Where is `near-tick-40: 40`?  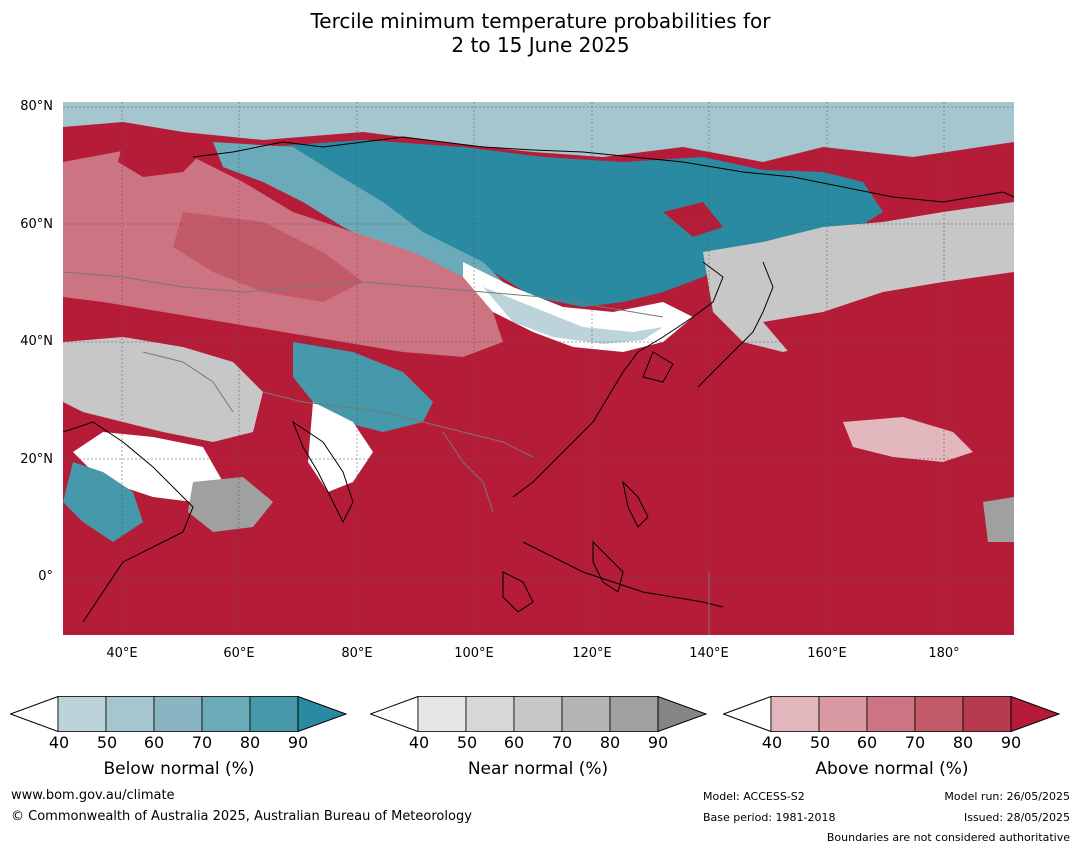
near-tick-40: 40 is located at coordinates (419, 742).